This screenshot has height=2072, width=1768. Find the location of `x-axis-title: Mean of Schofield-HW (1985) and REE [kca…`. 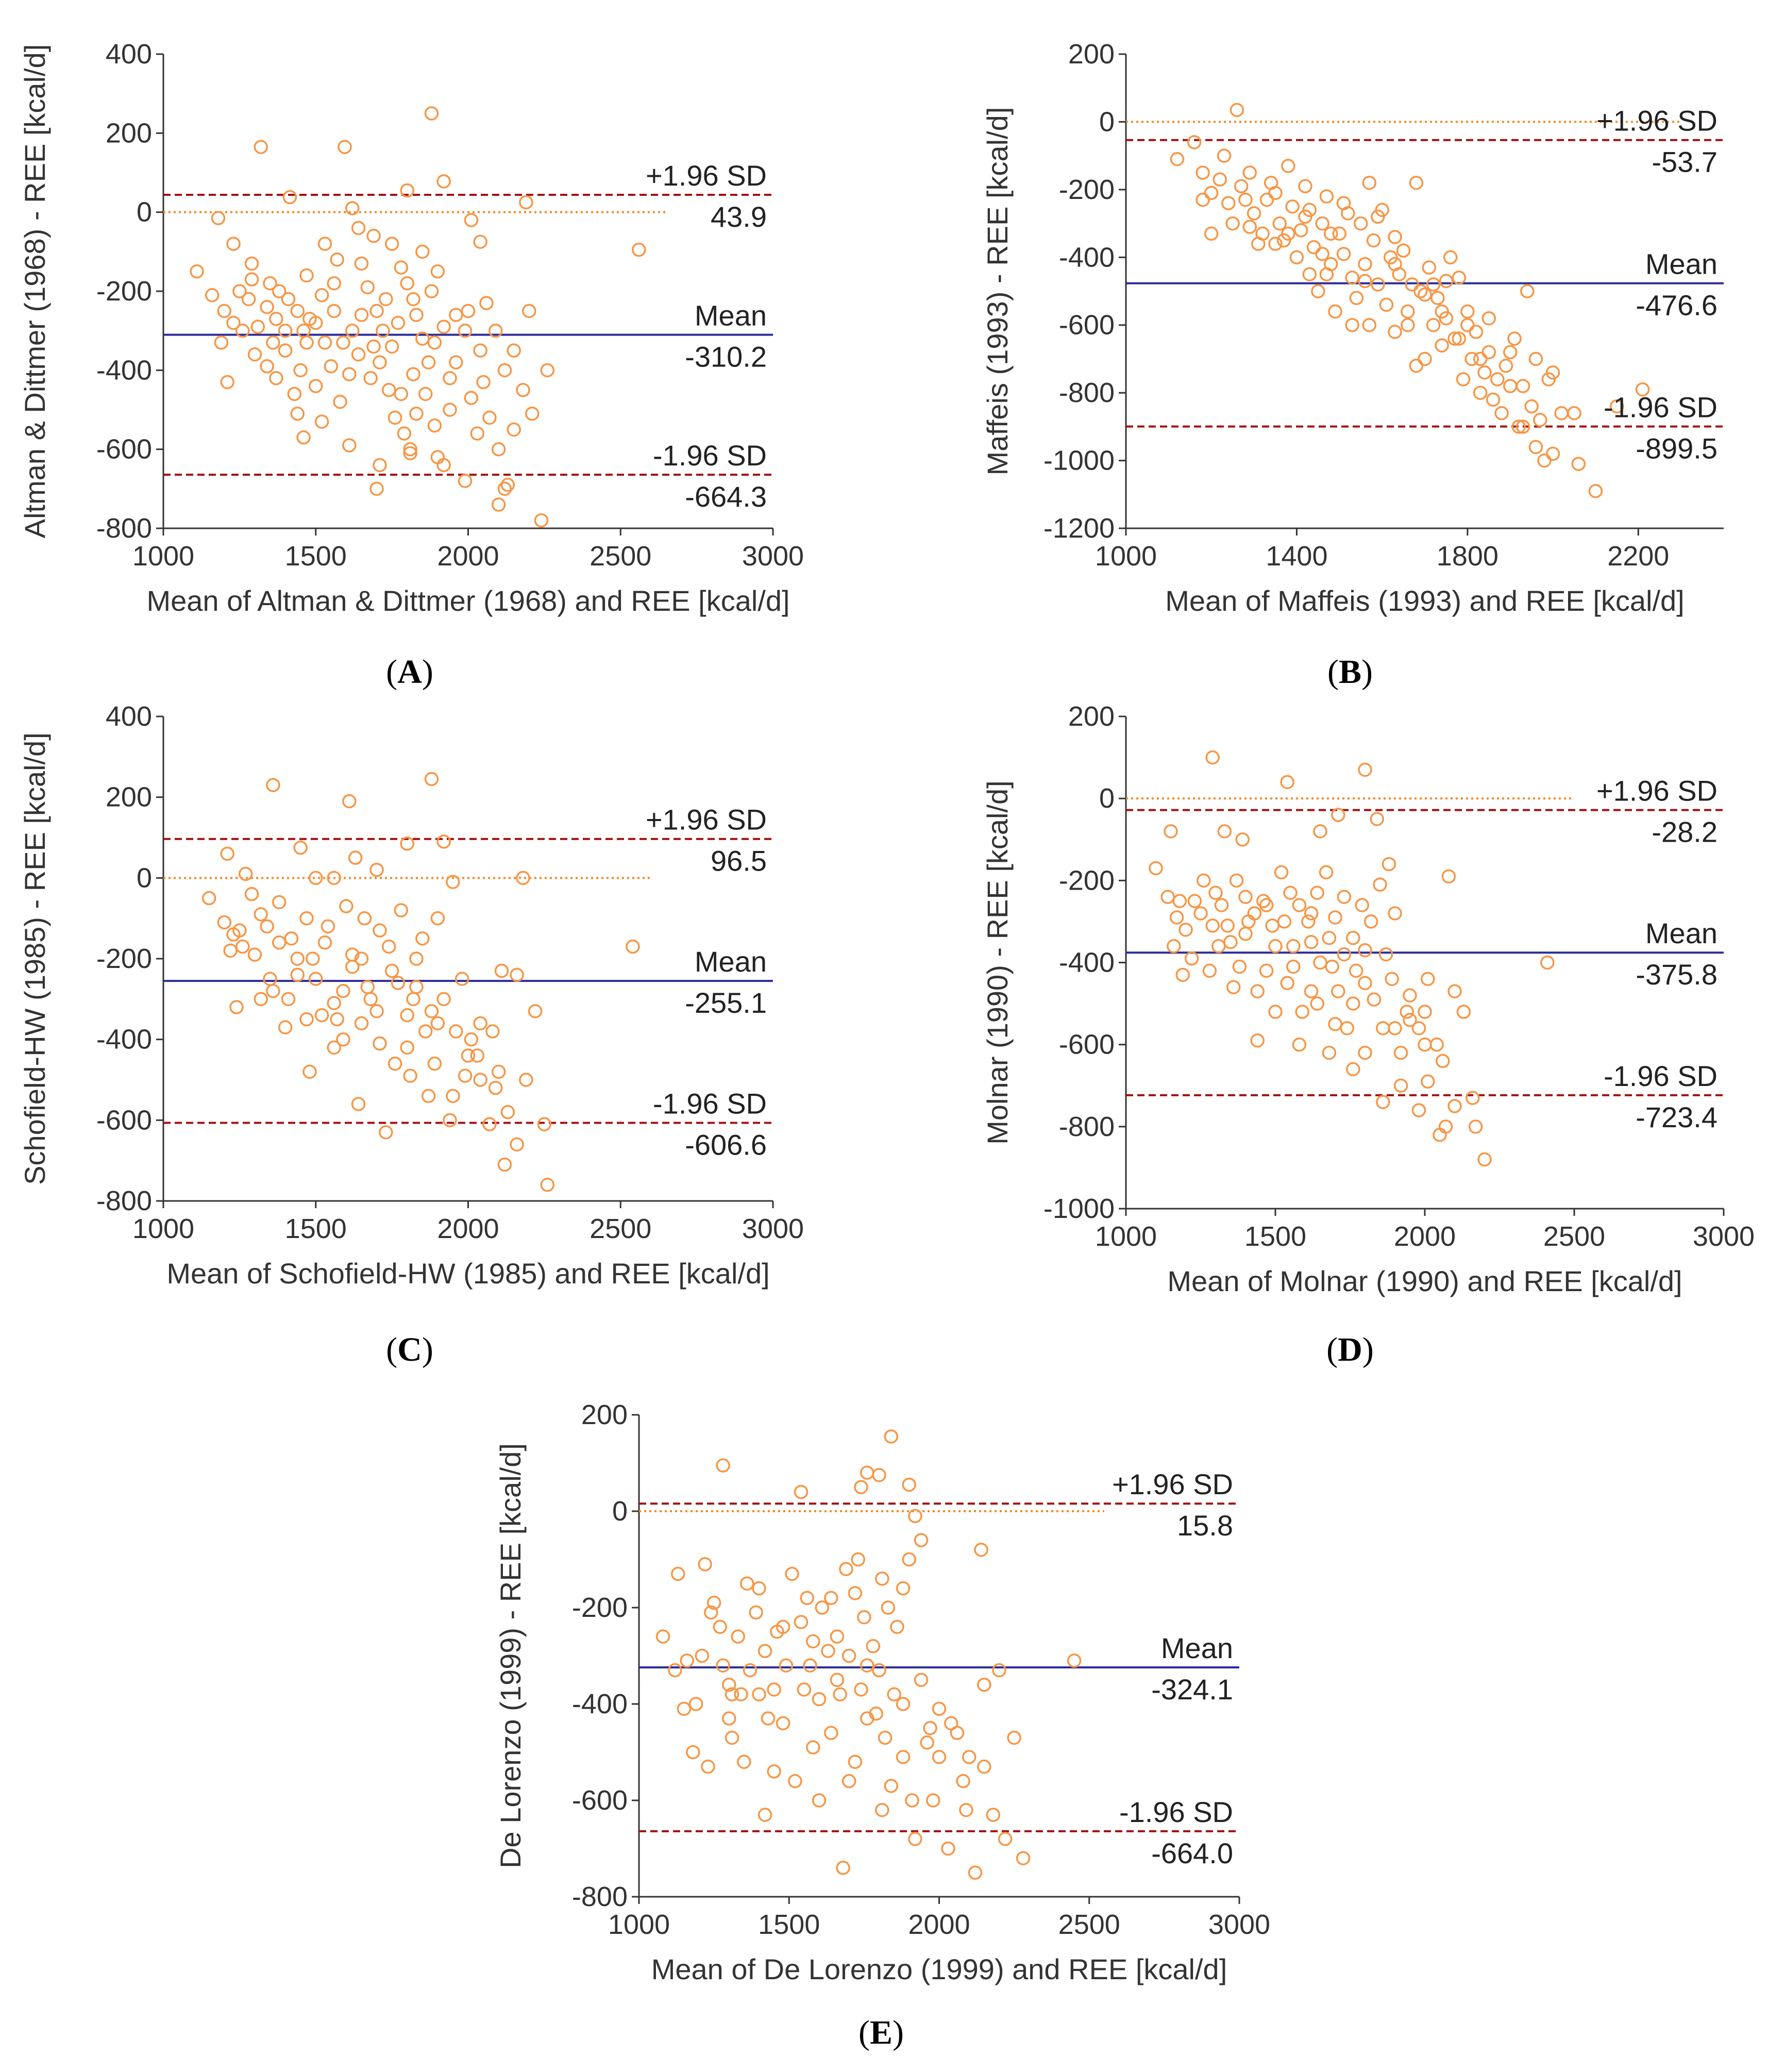

x-axis-title: Mean of Schofield-HW (1985) and REE [kca… is located at coordinates (467, 1273).